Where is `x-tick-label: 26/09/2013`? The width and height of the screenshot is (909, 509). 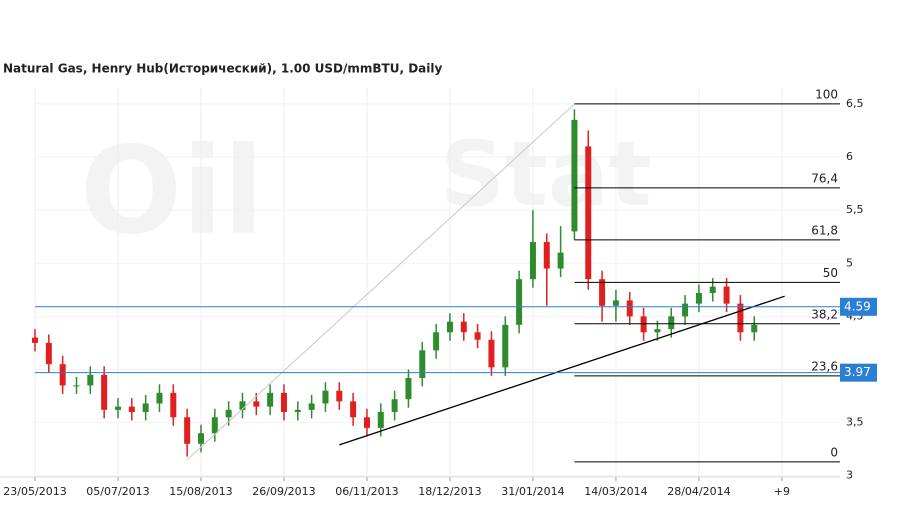 x-tick-label: 26/09/2013 is located at coordinates (283, 491).